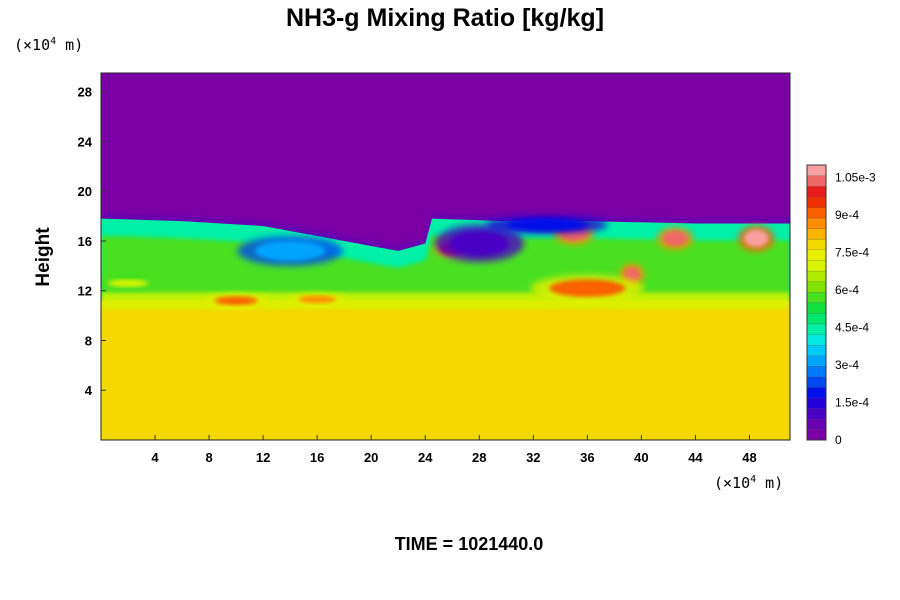 The width and height of the screenshot is (900, 600). Describe the element at coordinates (479, 457) in the screenshot. I see `x-tick-label: 28` at that location.